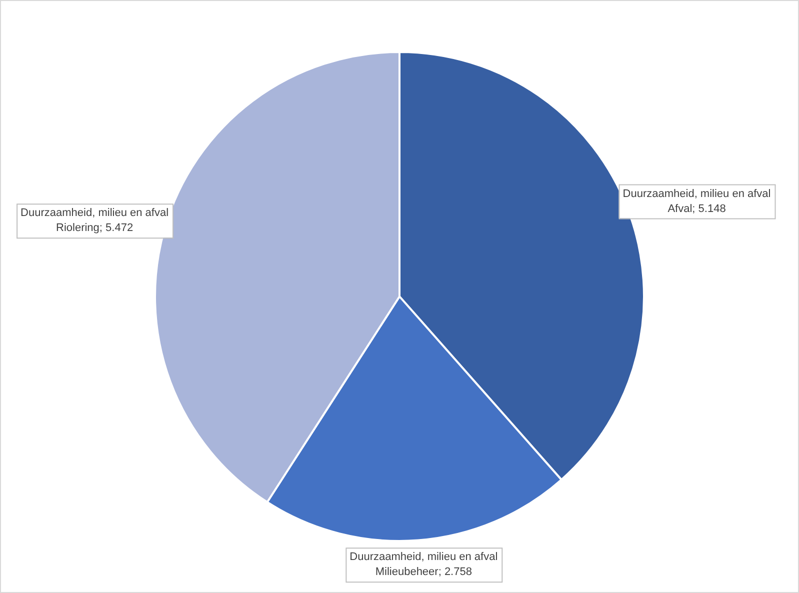 This screenshot has height=593, width=799. I want to click on slice-label: Milieubeheer; 2.758, so click(423, 572).